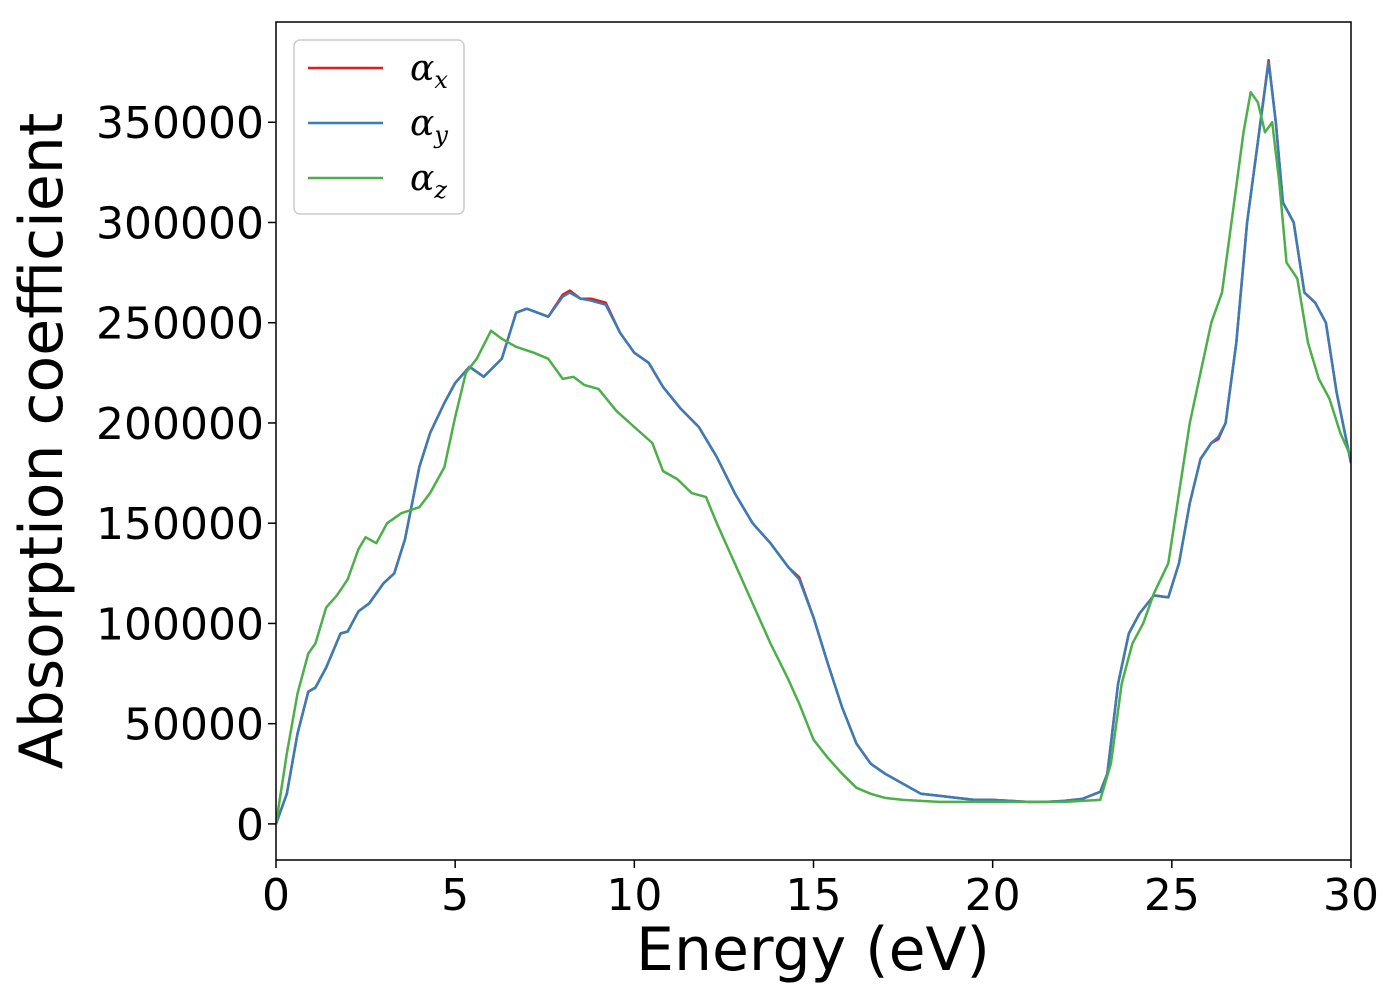 Image resolution: width=1400 pixels, height=1000 pixels. Describe the element at coordinates (814, 895) in the screenshot. I see `x-tick-label: 15` at that location.